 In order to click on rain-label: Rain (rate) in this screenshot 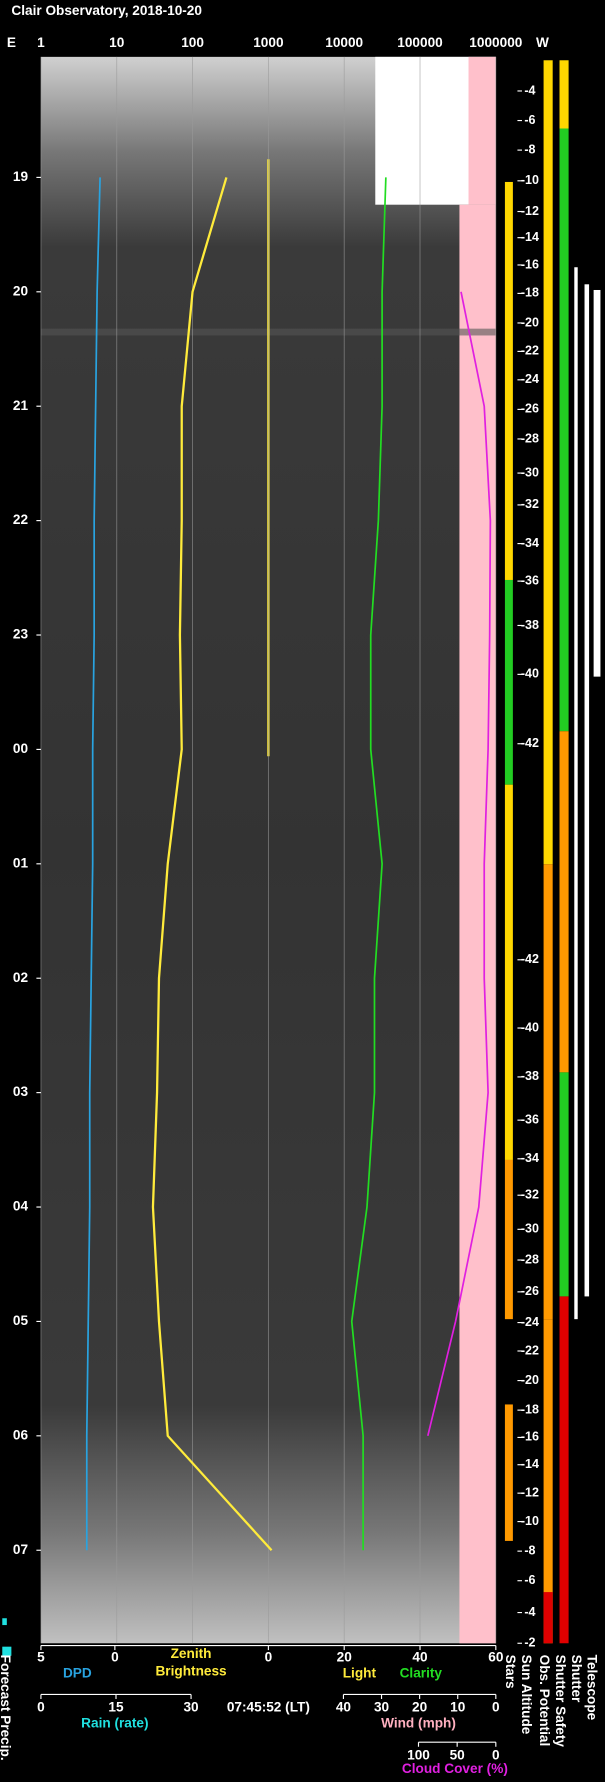, I will do `click(114, 1723)`.